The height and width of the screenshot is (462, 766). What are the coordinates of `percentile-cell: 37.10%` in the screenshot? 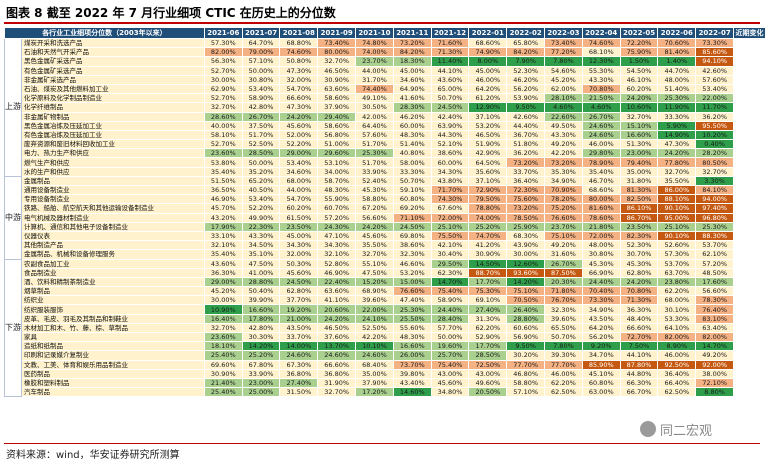 It's located at (488, 181).